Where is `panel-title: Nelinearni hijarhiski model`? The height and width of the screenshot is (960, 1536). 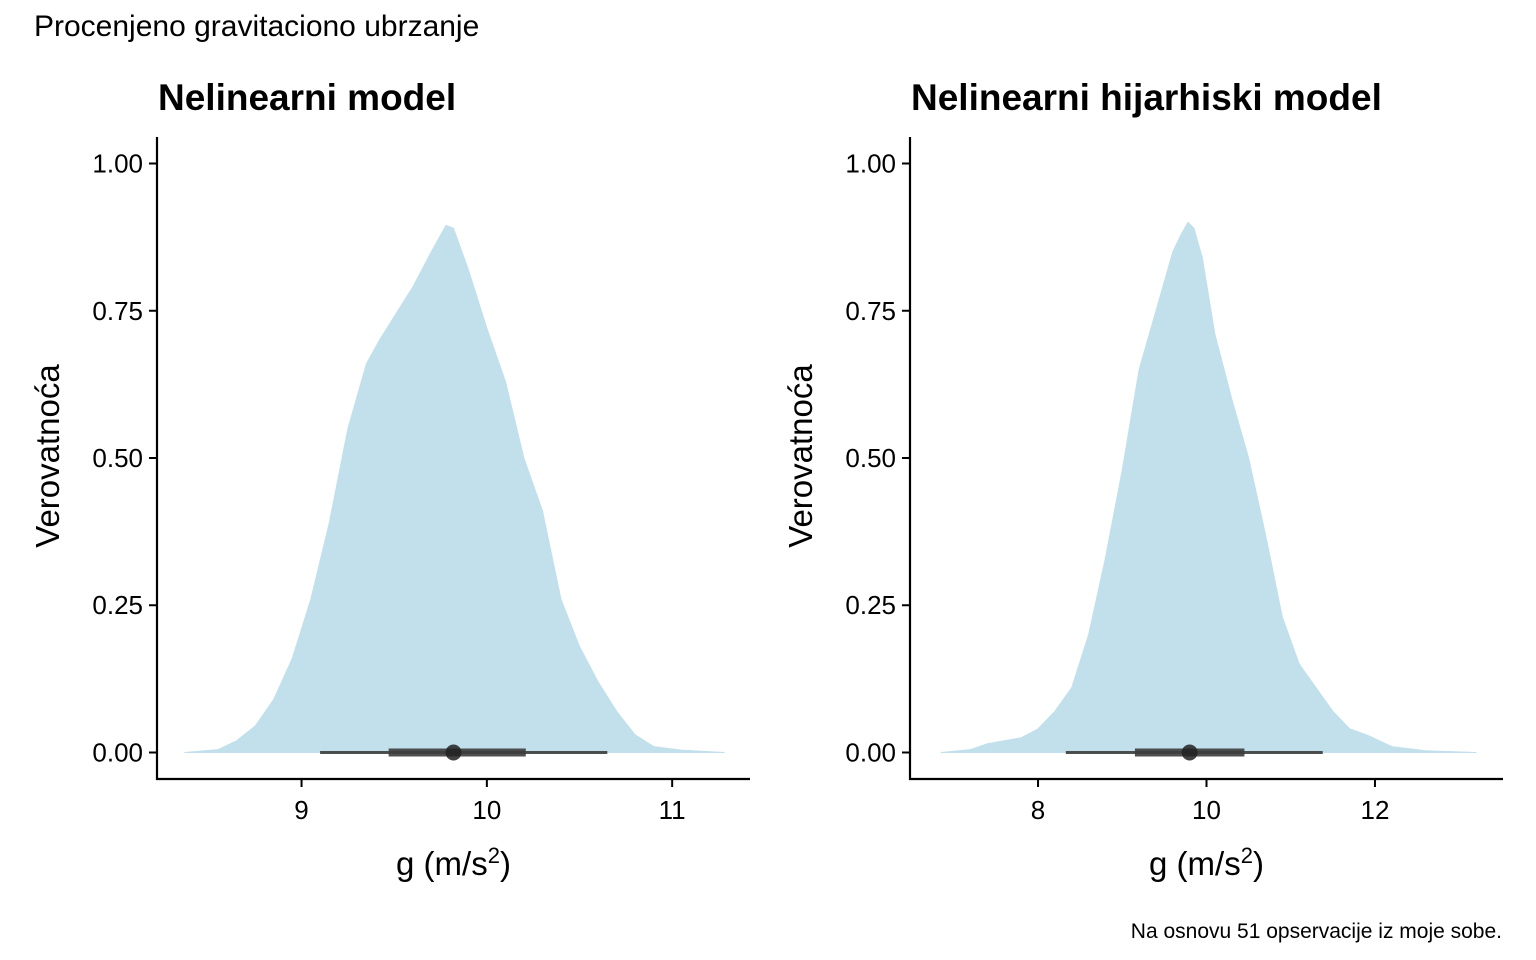
panel-title: Nelinearni hijarhiski model is located at coordinates (1146, 97).